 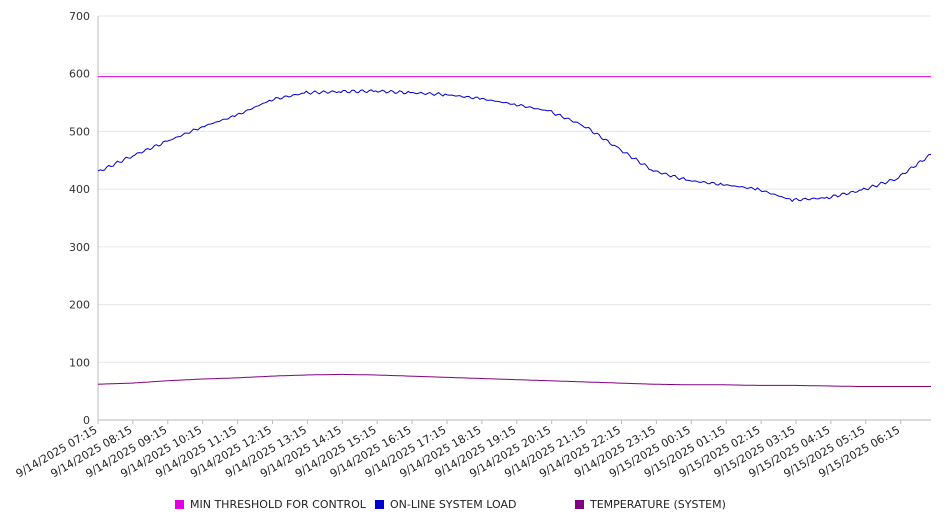 What do you see at coordinates (79, 305) in the screenshot?
I see `y-tick-label: 200` at bounding box center [79, 305].